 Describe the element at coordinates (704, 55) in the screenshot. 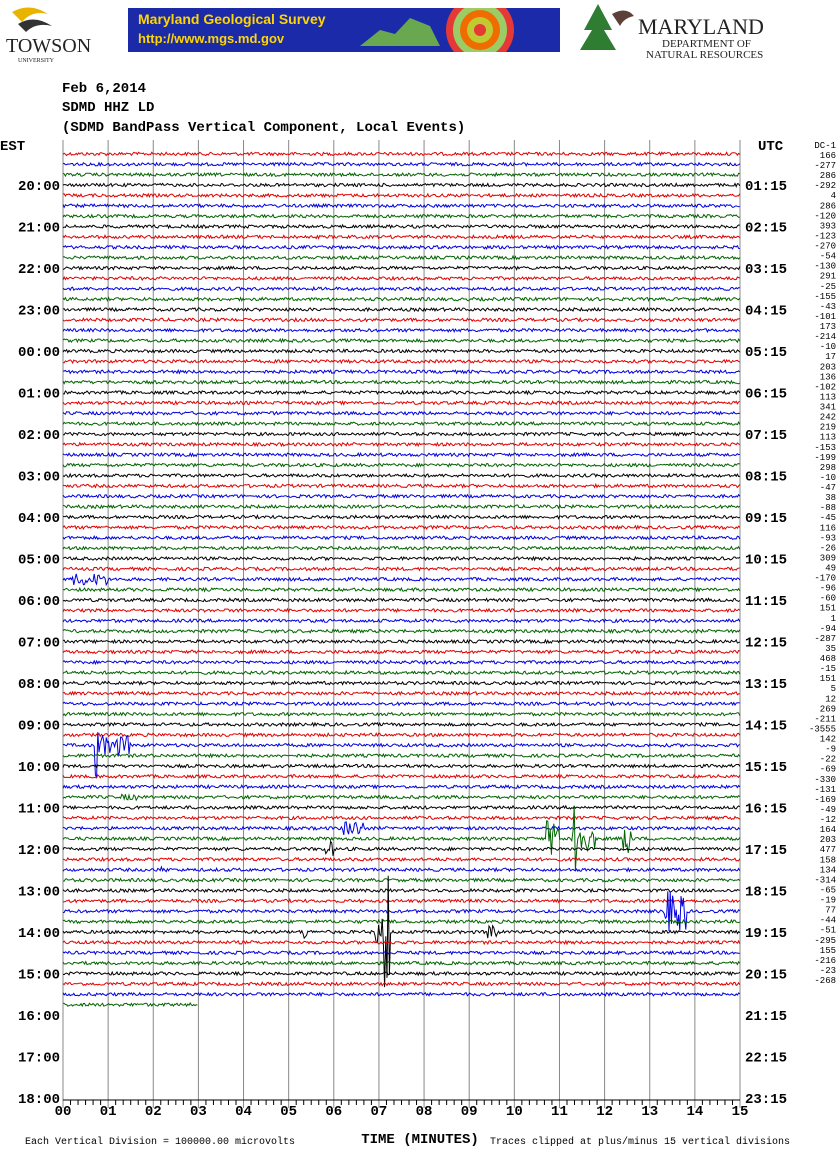

I see `logo-line: NATURAL RESOURCES` at that location.